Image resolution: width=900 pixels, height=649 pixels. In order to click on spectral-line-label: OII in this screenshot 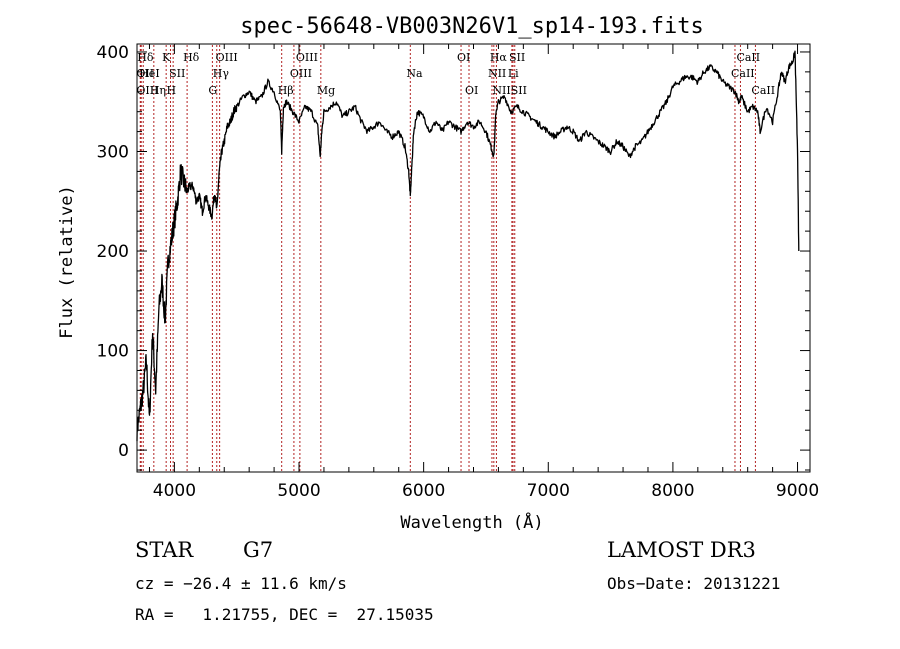, I will do `click(145, 73)`.